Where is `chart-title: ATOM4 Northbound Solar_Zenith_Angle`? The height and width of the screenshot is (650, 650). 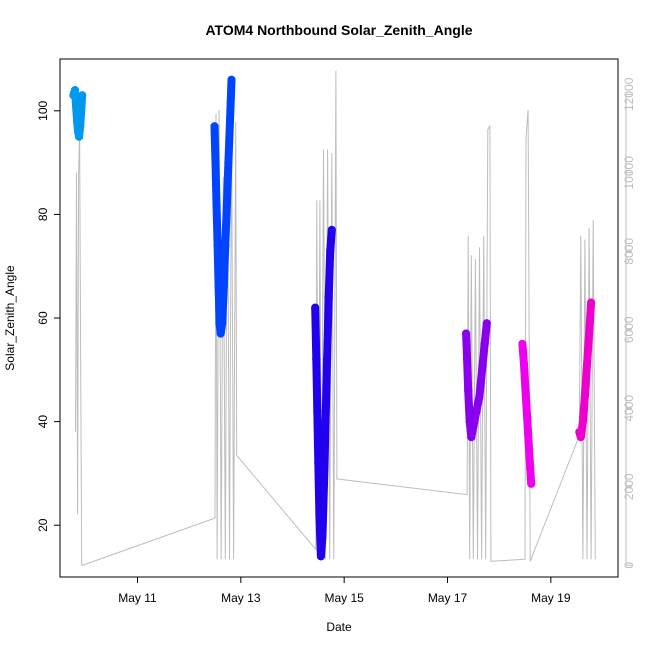
chart-title: ATOM4 Northbound Solar_Zenith_Angle is located at coordinates (338, 30).